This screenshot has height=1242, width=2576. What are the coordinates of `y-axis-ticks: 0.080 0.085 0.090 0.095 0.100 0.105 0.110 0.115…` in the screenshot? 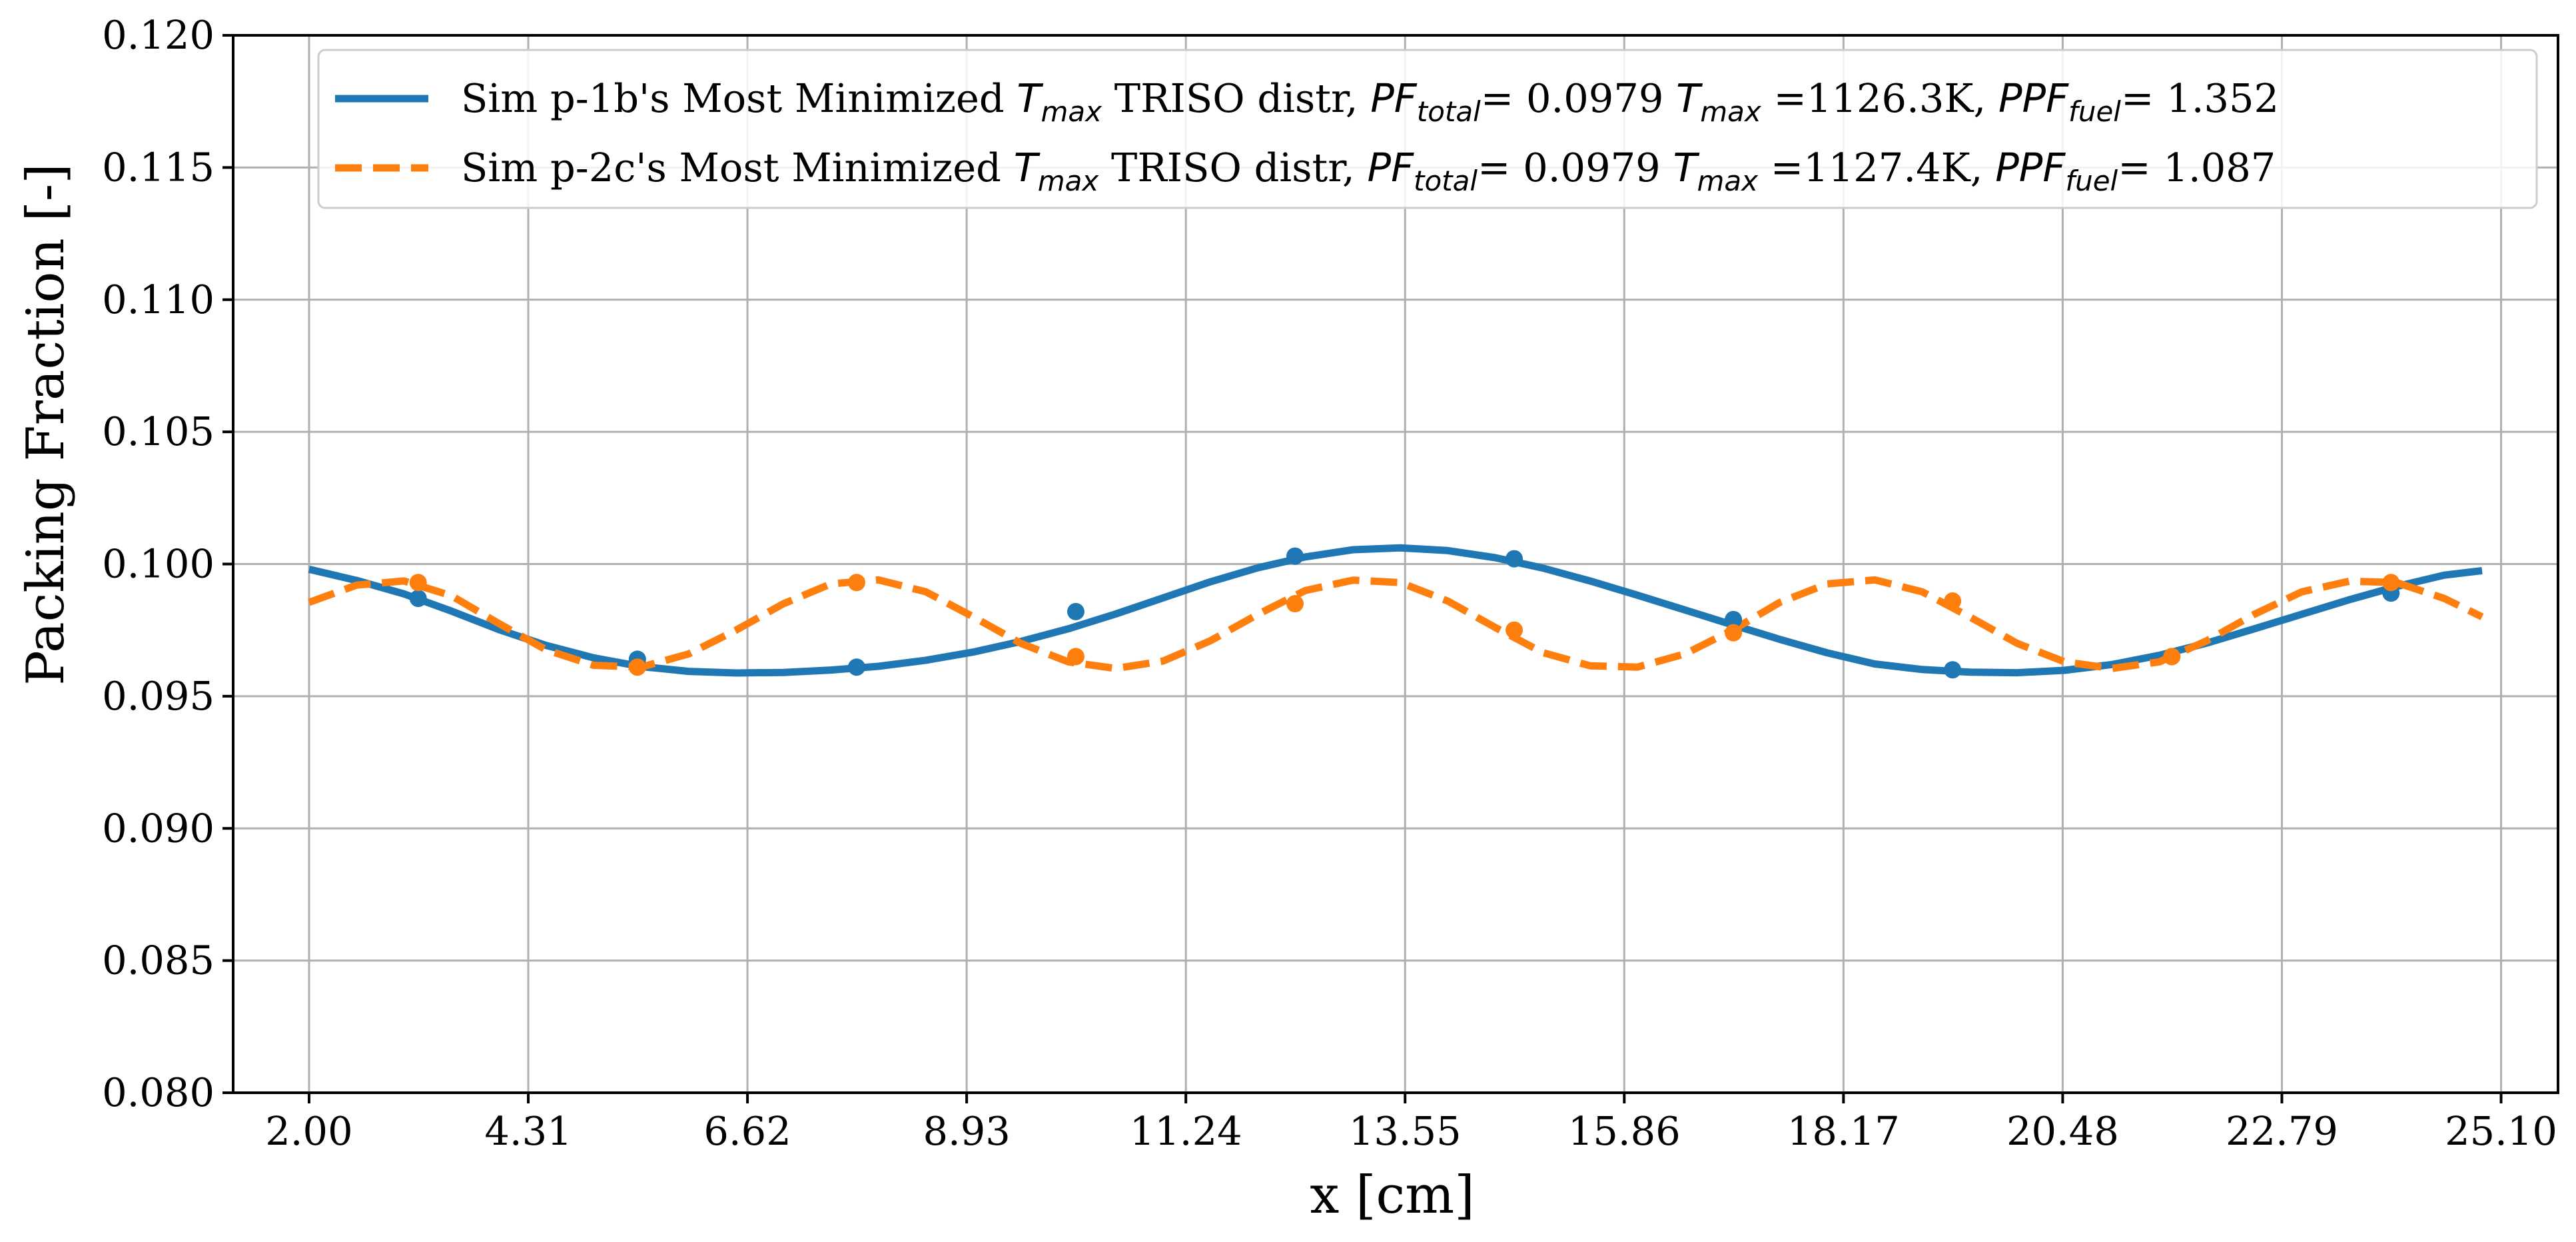 It's located at (168, 563).